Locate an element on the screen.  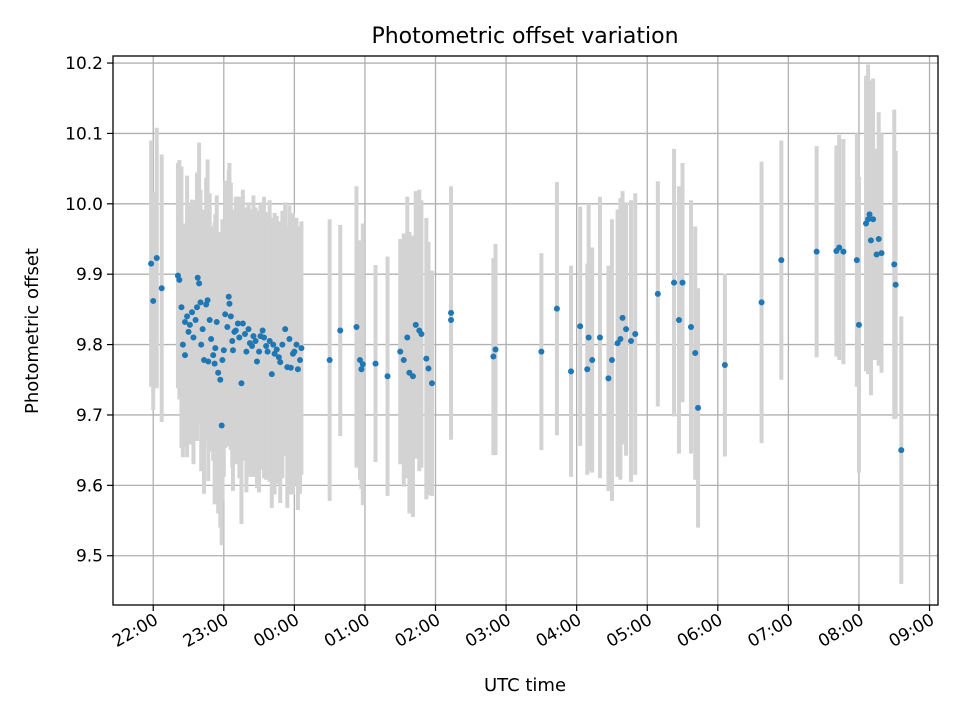
y-axis-ticks: 9.5 9.6 9.7 9.8 9.9 10.0 10.1 10.2 is located at coordinates (89, 310).